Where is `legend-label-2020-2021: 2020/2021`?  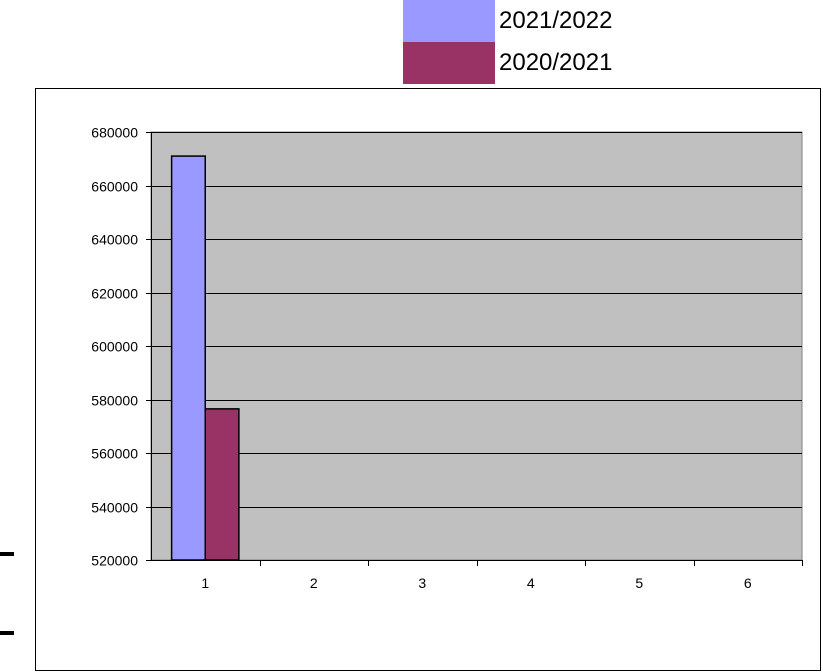 legend-label-2020-2021: 2020/2021 is located at coordinates (556, 62).